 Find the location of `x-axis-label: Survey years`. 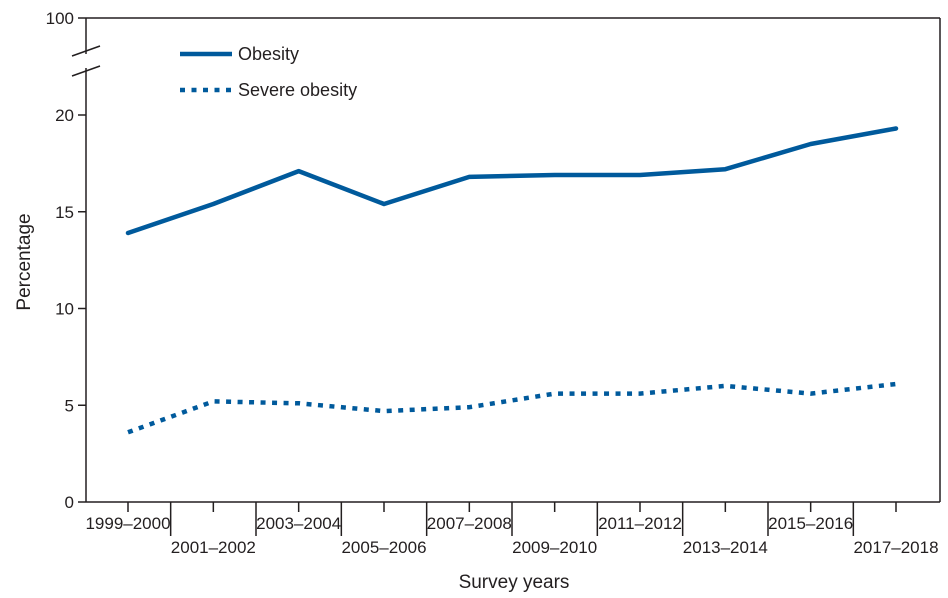

x-axis-label: Survey years is located at coordinates (514, 582).